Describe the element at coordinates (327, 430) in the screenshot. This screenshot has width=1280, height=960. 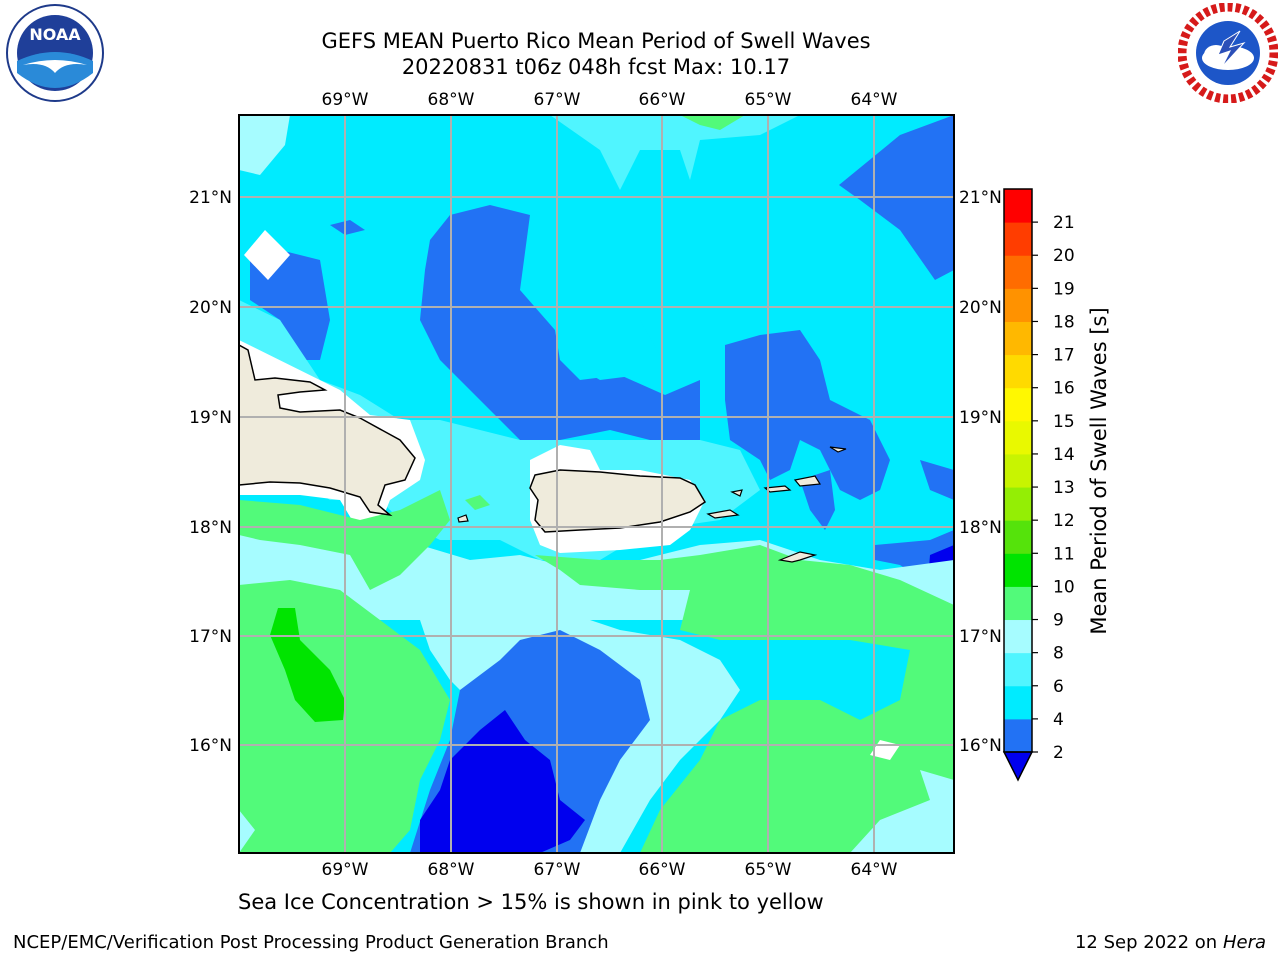
I see `hispaniola` at that location.